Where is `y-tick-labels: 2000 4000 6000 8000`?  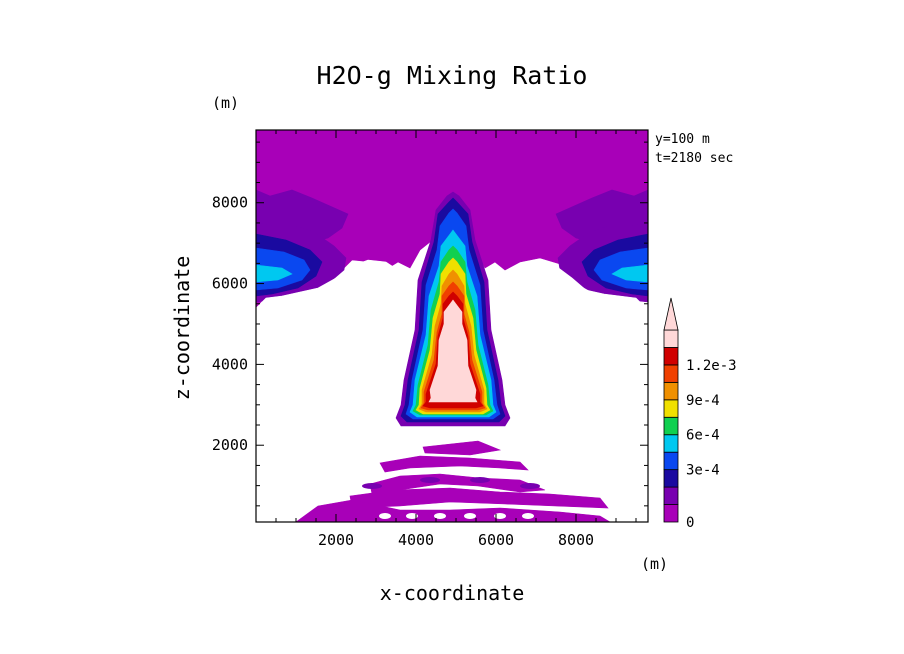
y-tick-labels: 2000 4000 6000 8000 is located at coordinates (230, 324).